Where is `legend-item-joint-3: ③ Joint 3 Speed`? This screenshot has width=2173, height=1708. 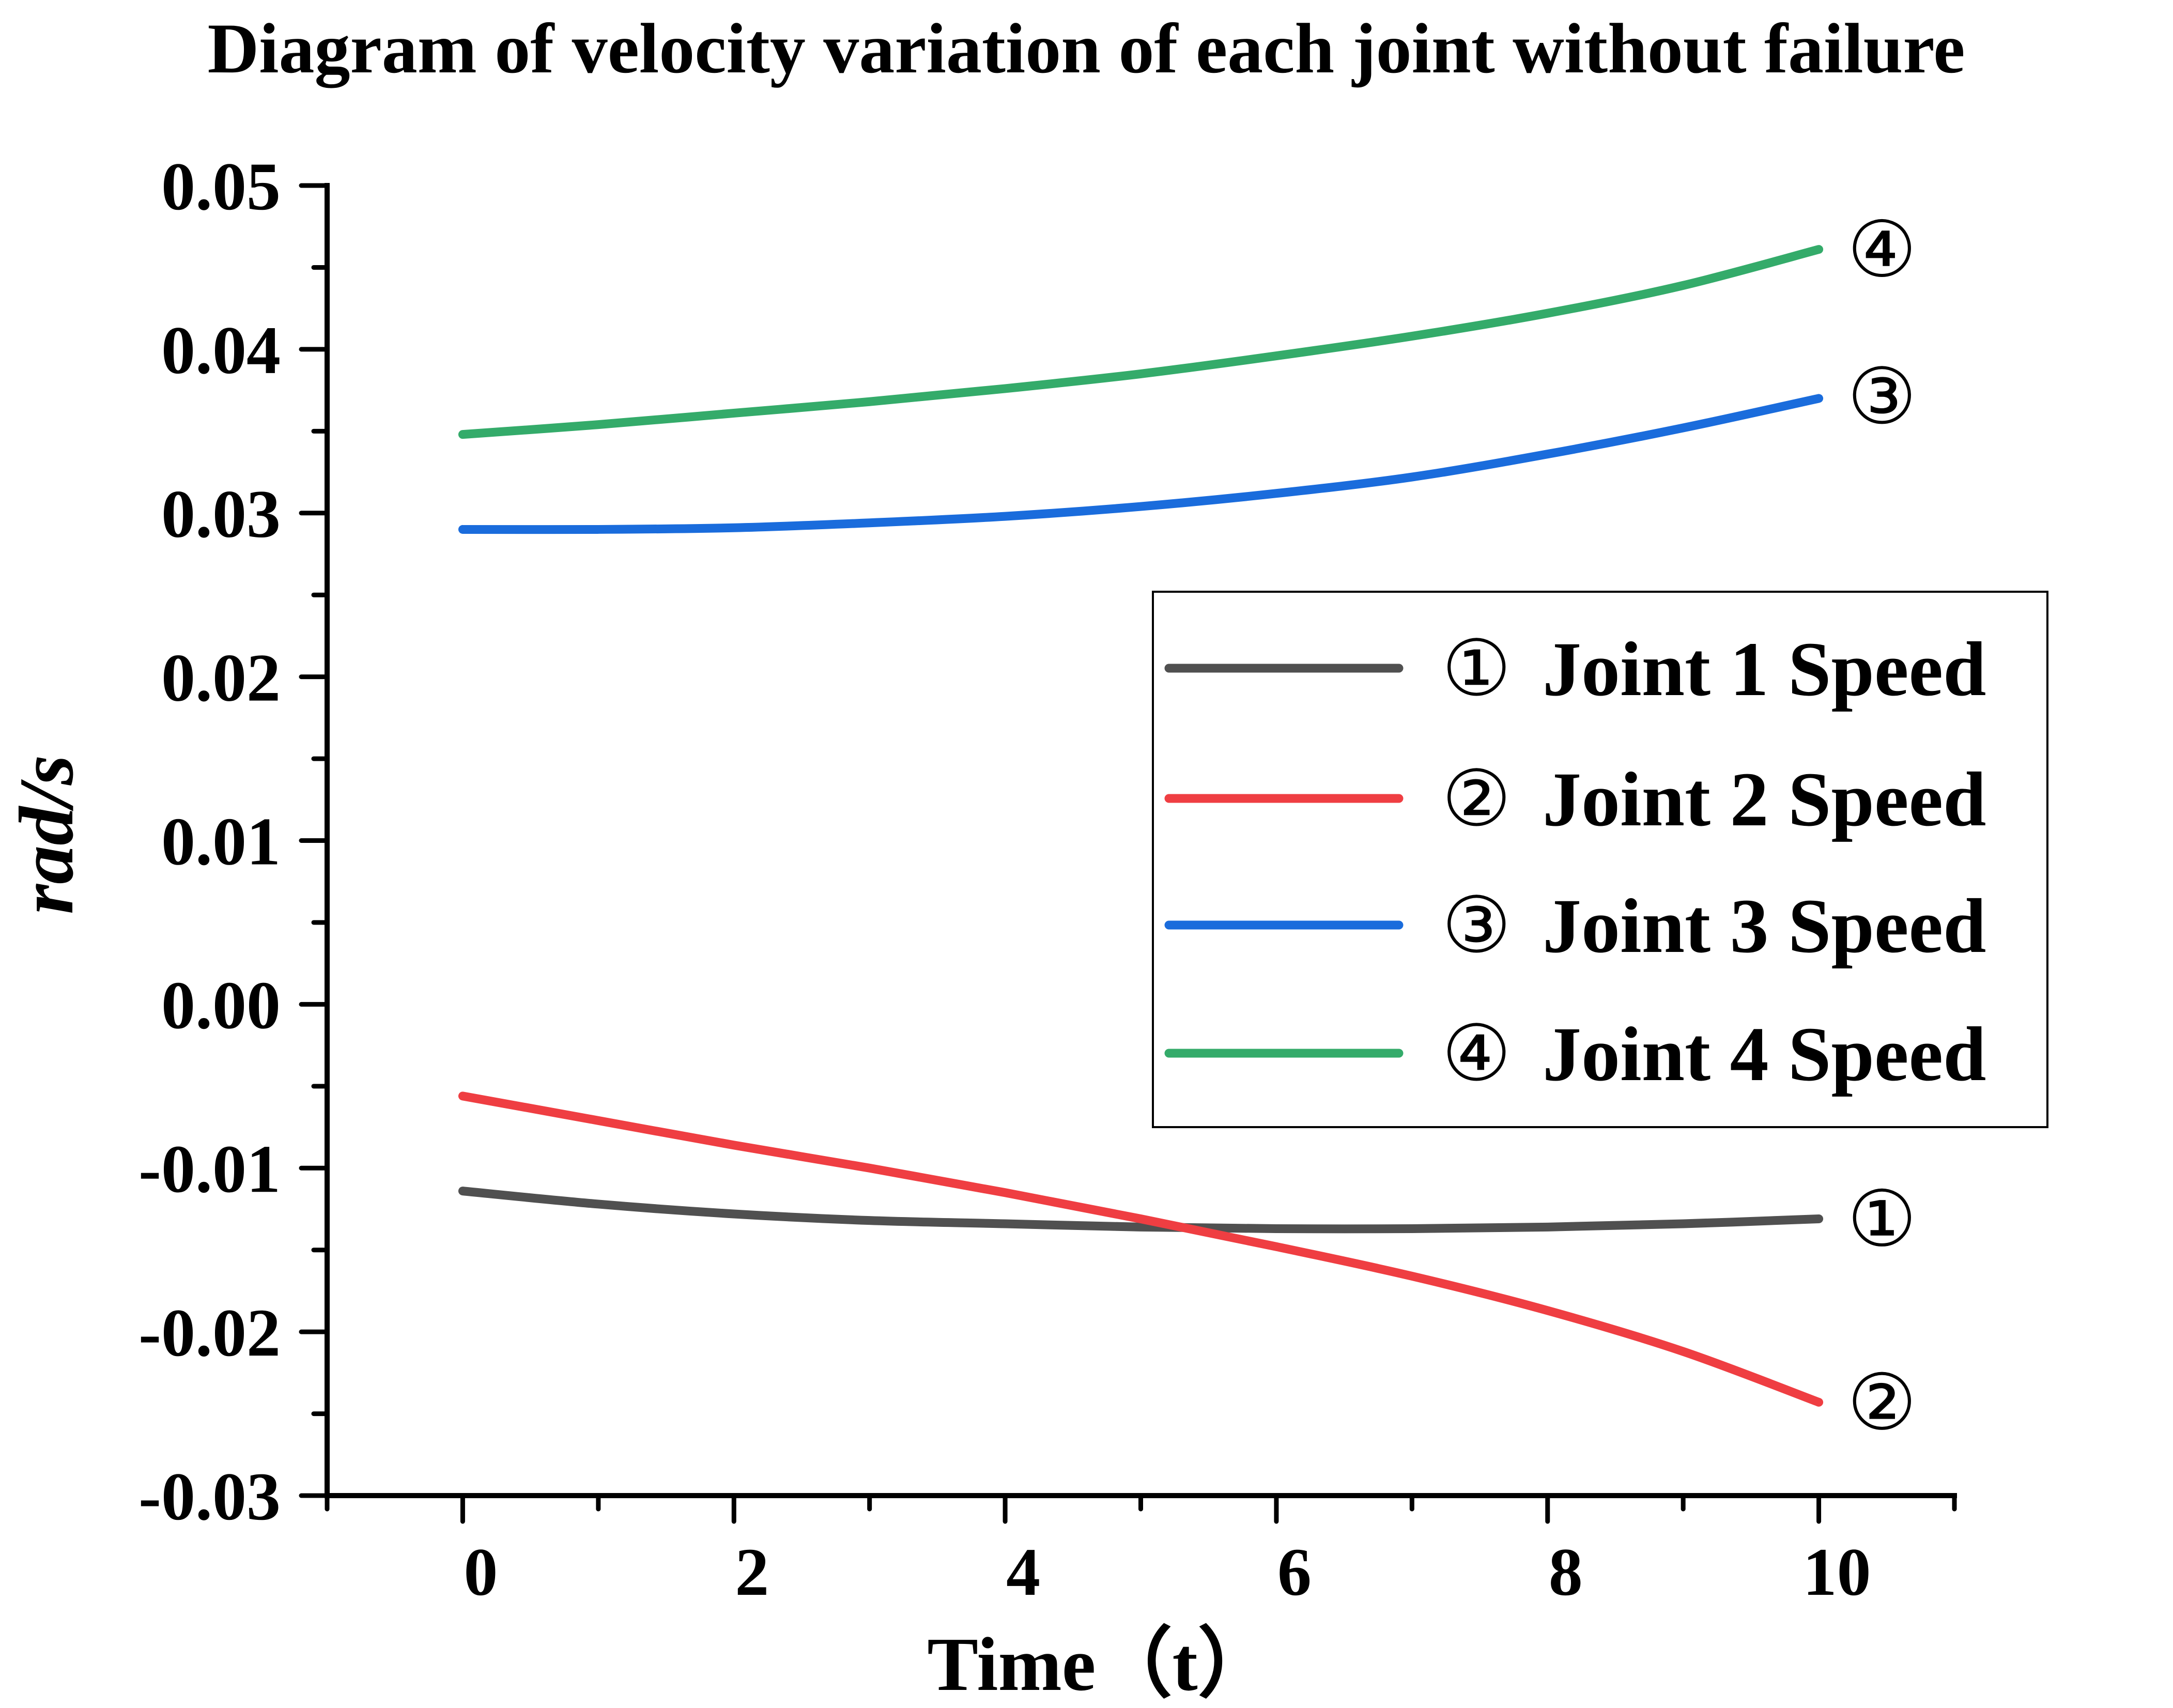 legend-item-joint-3: ③ Joint 3 Speed is located at coordinates (1575, 926).